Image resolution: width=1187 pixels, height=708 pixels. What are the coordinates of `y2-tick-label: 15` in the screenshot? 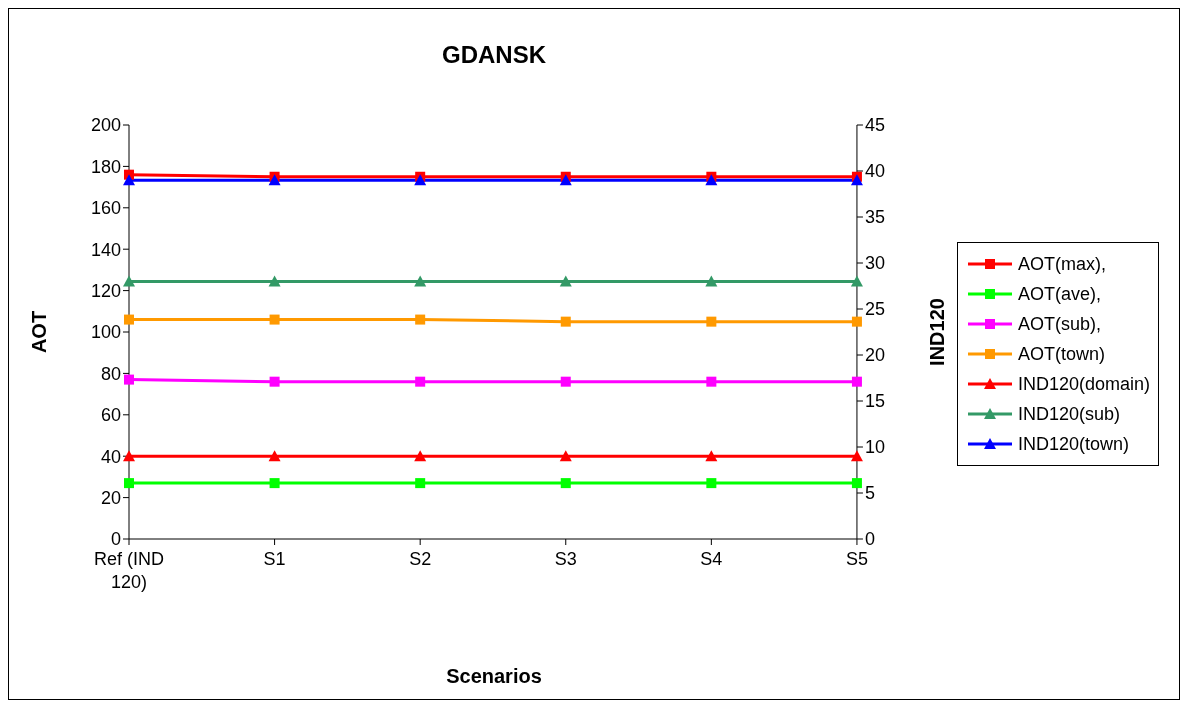 It's located at (874, 401).